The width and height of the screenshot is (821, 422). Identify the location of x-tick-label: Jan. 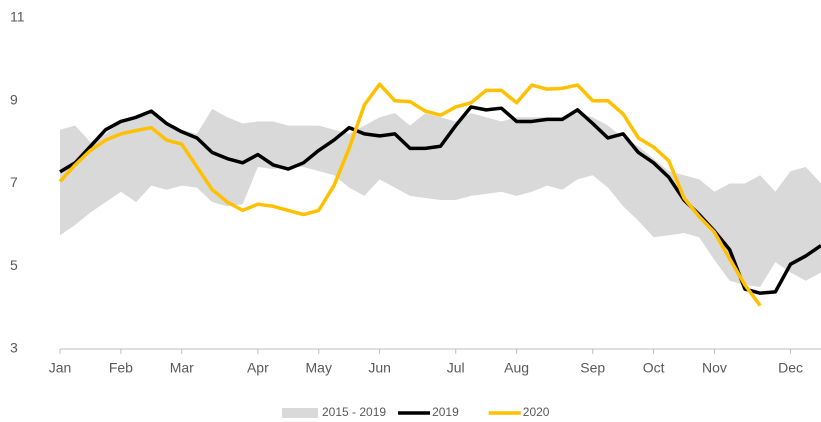
(60, 368).